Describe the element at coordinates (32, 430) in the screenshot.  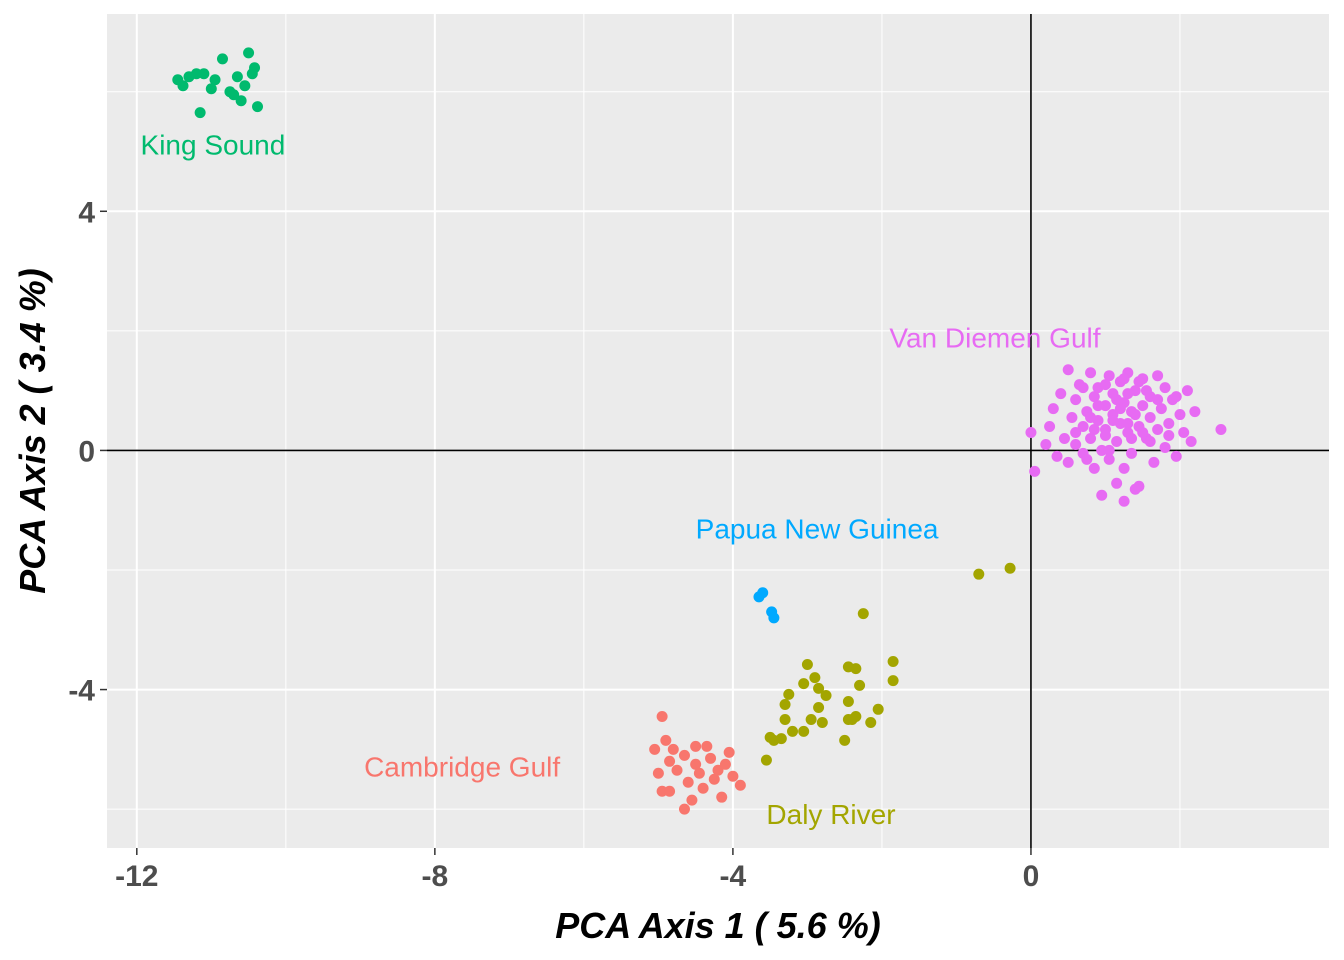
I see `y-axis-title: PCA Axis 2 ( 3.4 %)` at that location.